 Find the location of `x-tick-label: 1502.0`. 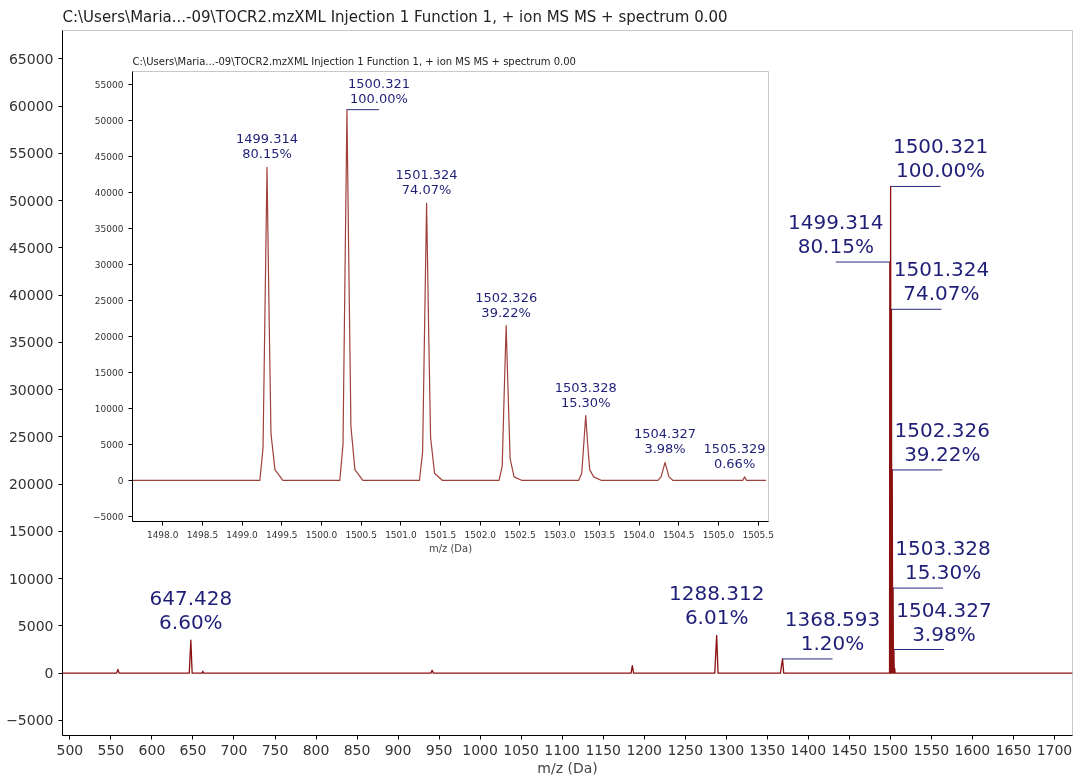

x-tick-label: 1502.0 is located at coordinates (480, 534).